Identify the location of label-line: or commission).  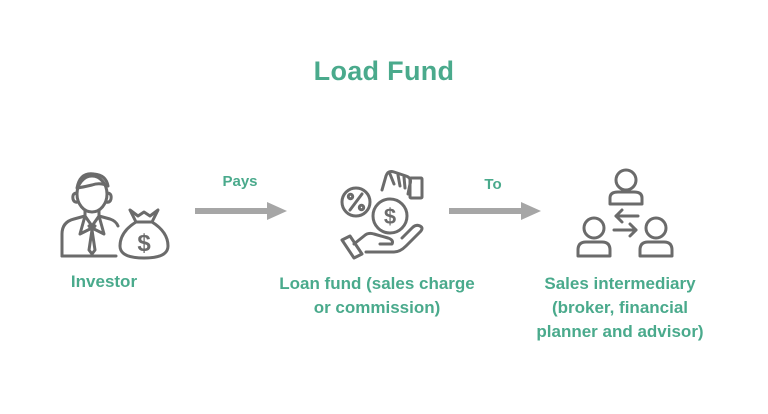
(377, 307).